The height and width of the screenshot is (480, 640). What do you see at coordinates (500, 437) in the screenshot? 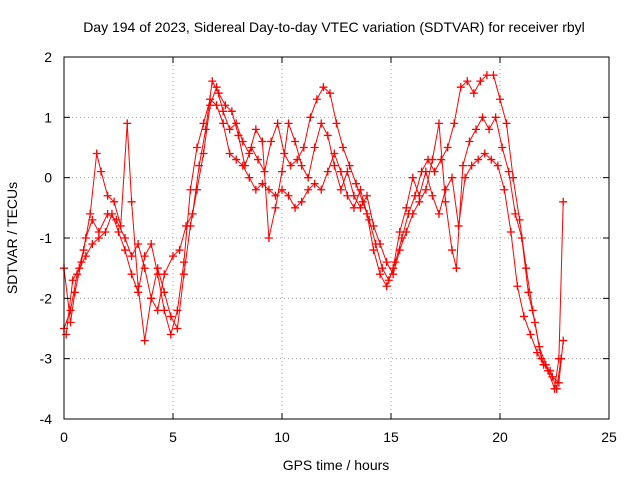
I see `x-tick-label: 20` at bounding box center [500, 437].